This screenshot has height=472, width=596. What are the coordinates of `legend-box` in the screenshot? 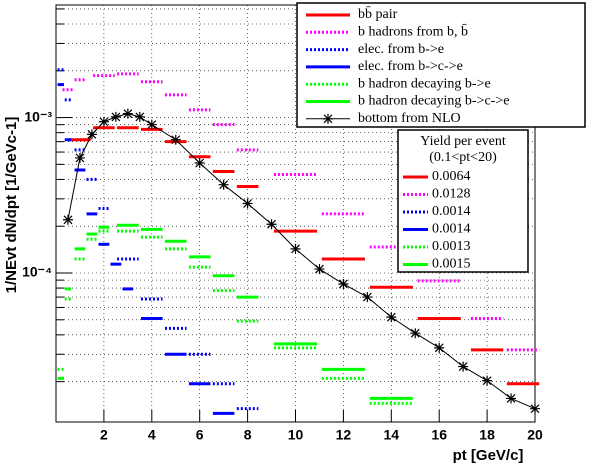 It's located at (441, 65).